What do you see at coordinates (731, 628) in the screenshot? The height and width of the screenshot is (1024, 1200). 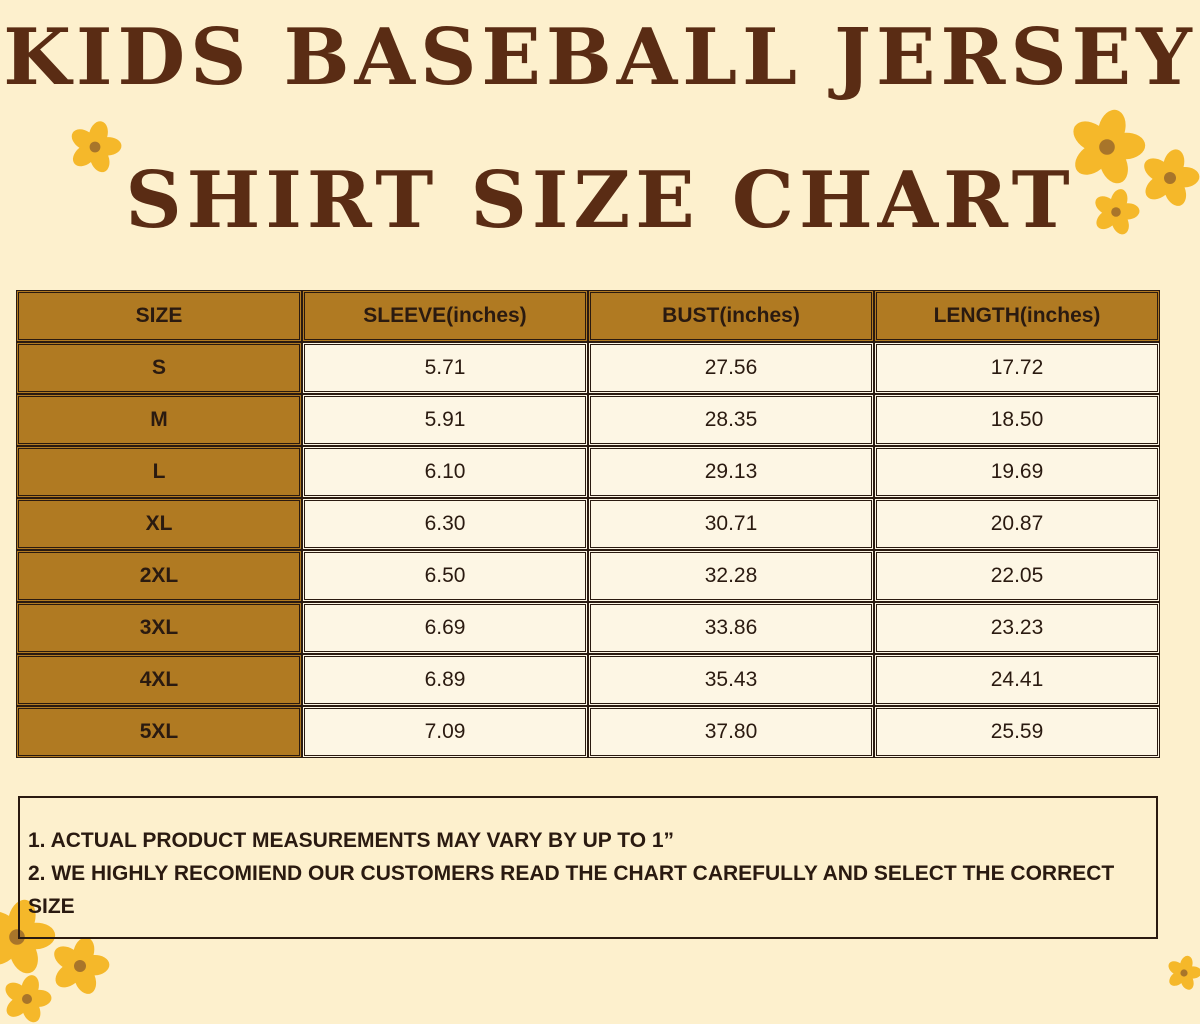 I see `bust-cell: 33.86` at bounding box center [731, 628].